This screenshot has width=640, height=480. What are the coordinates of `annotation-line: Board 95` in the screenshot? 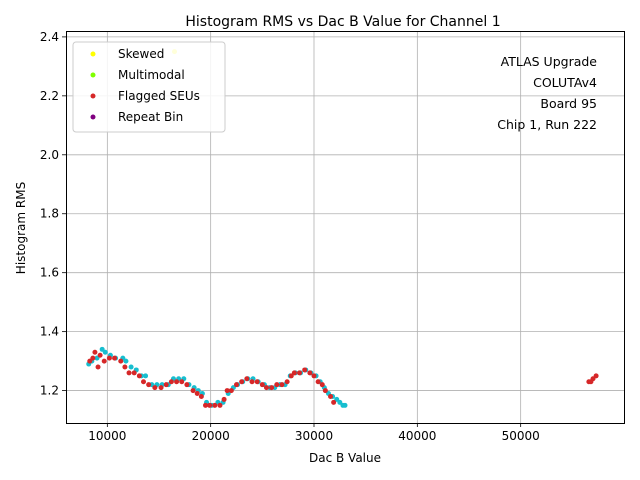 It's located at (568, 103).